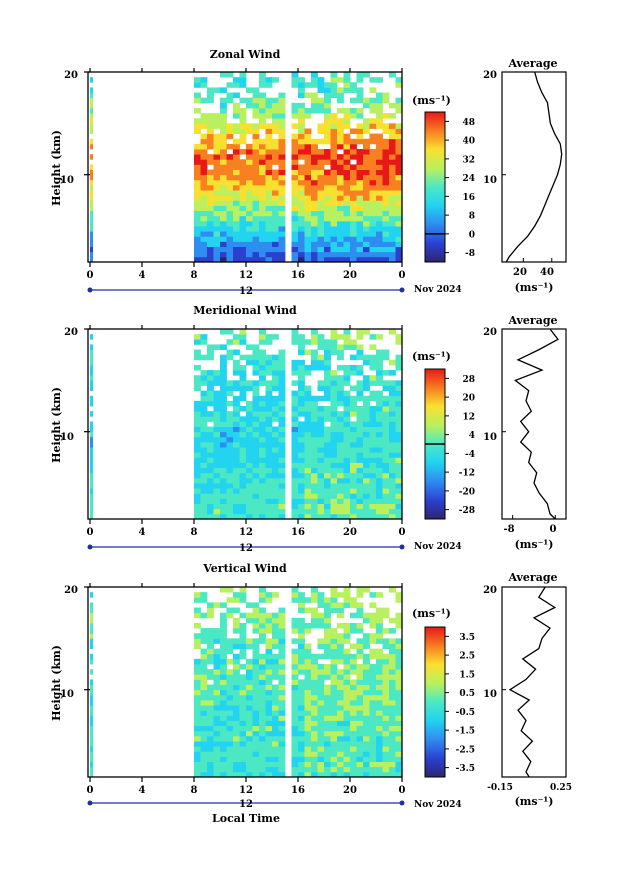 The height and width of the screenshot is (873, 625). What do you see at coordinates (402, 275) in the screenshot?
I see `zonal-x-tick: 0` at bounding box center [402, 275].